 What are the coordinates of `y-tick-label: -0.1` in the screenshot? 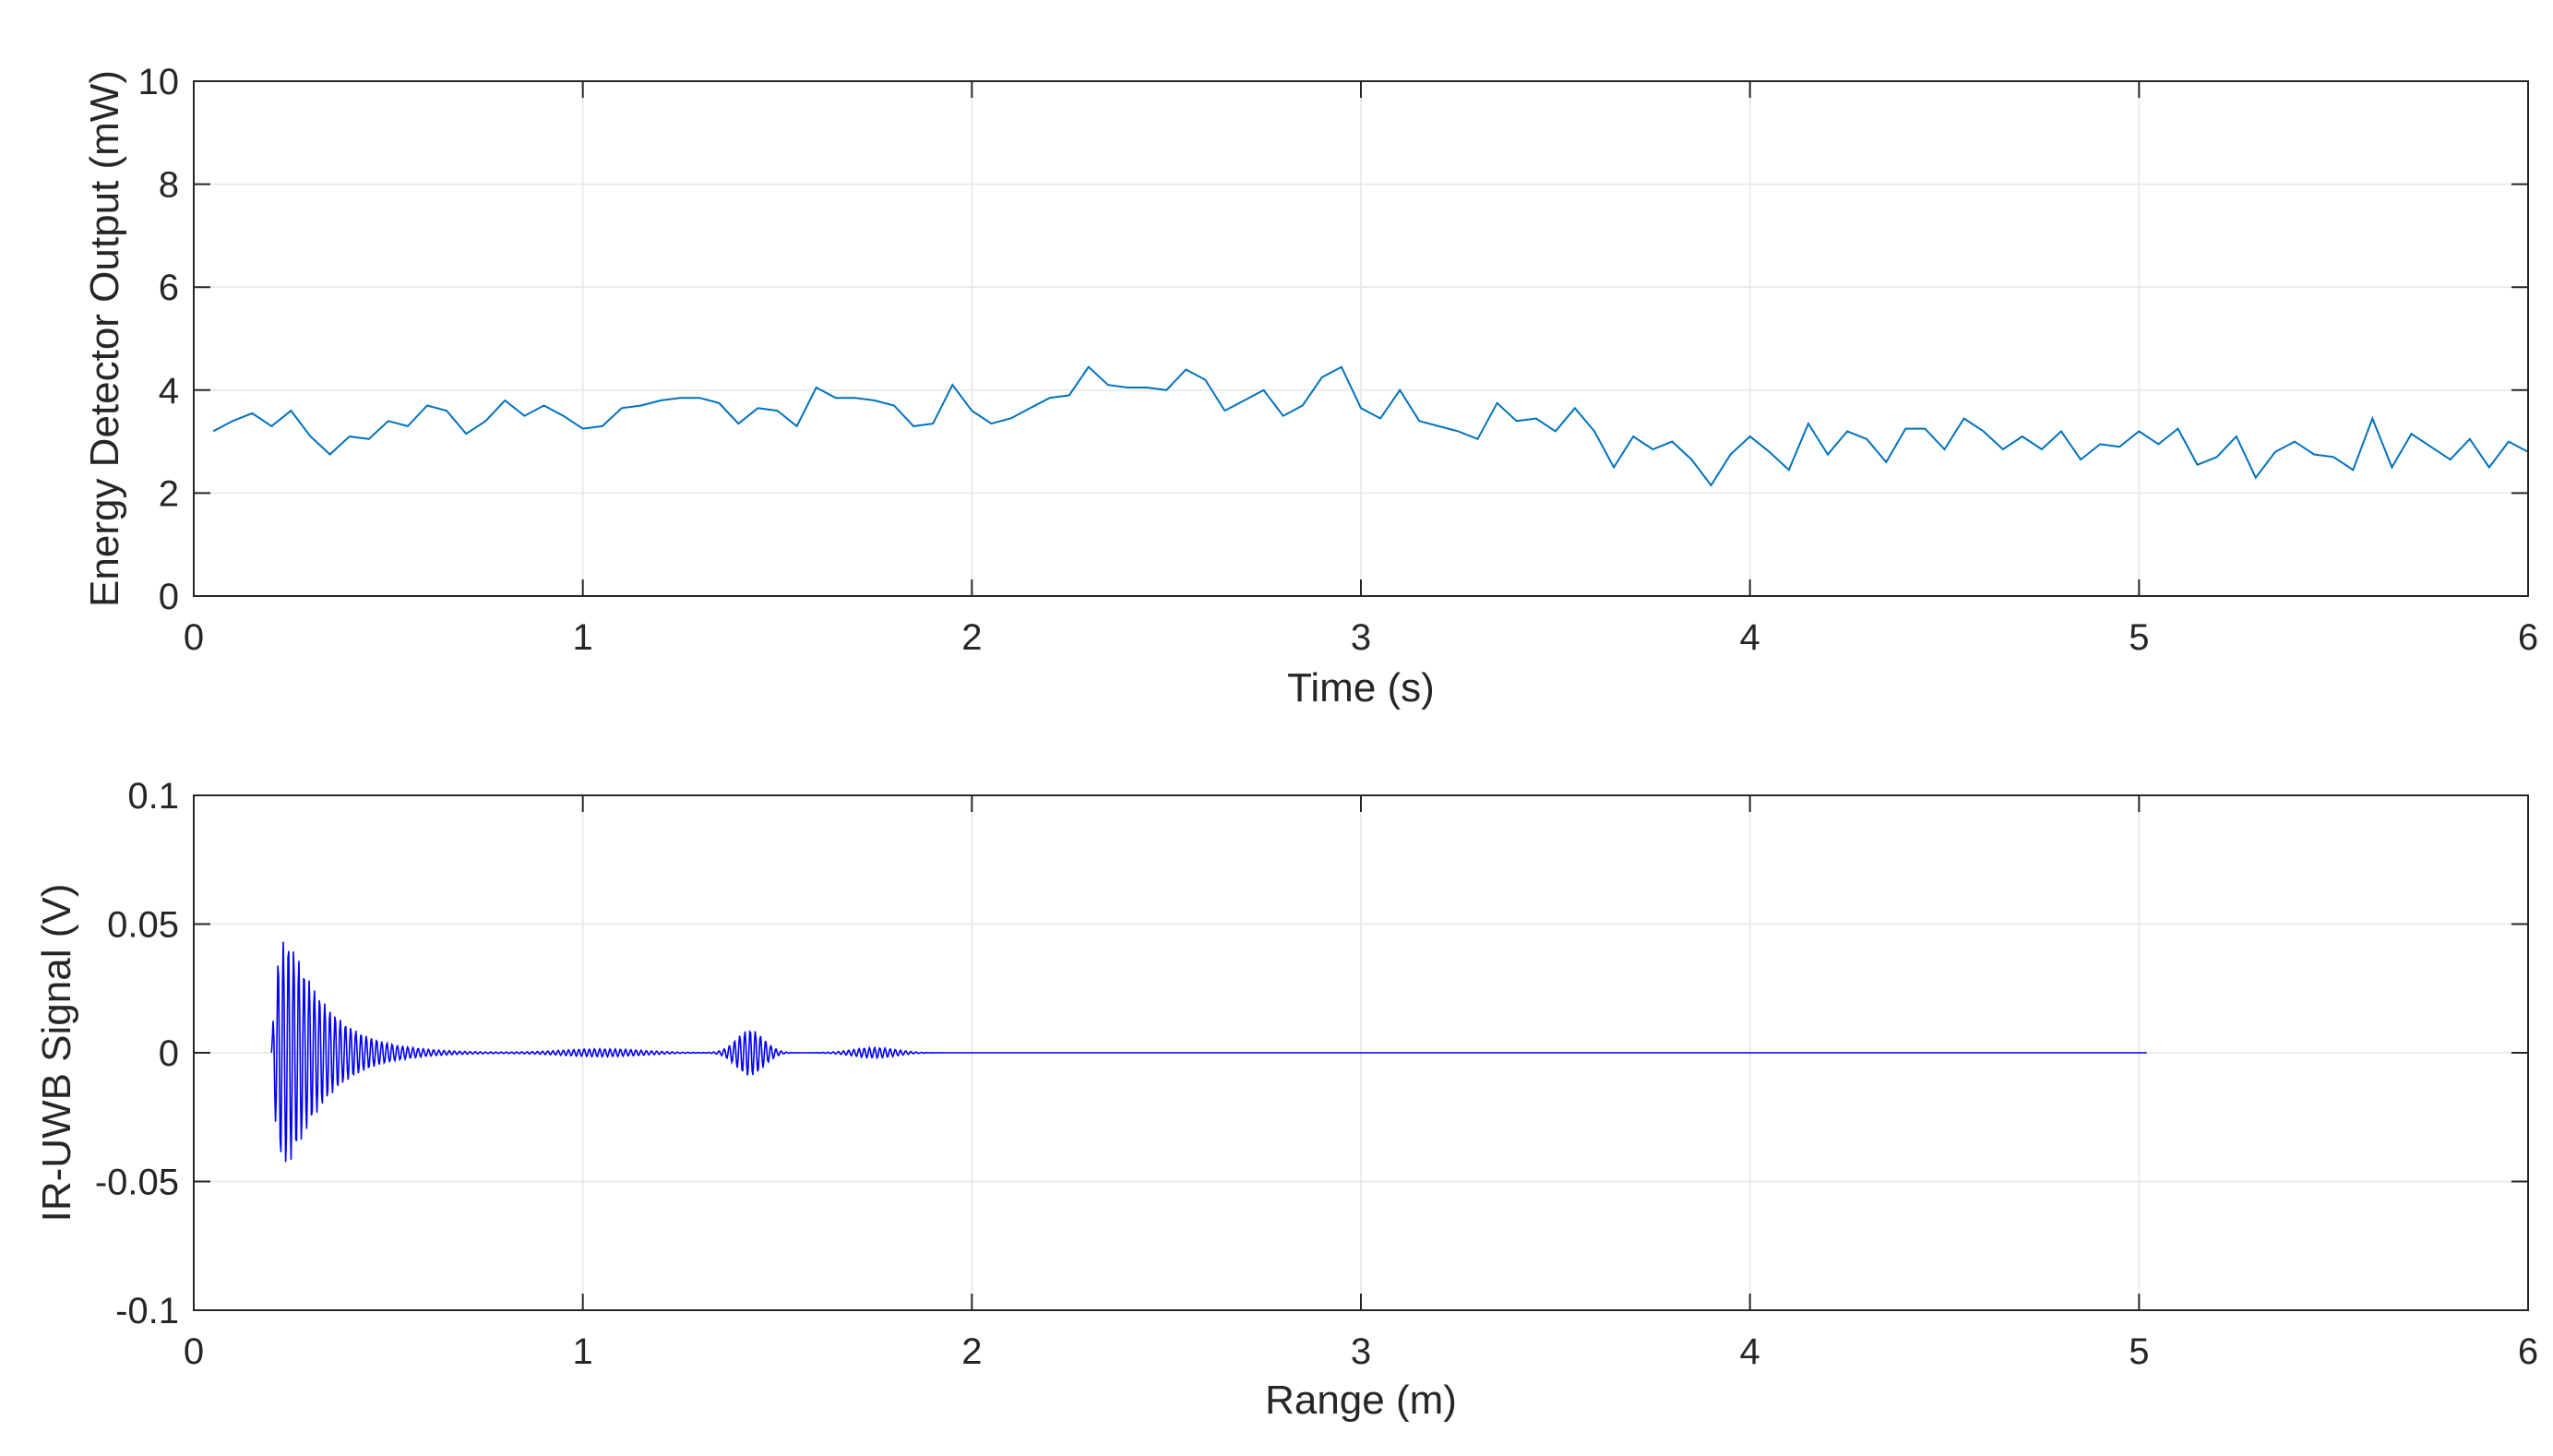 It's located at (147, 1311).